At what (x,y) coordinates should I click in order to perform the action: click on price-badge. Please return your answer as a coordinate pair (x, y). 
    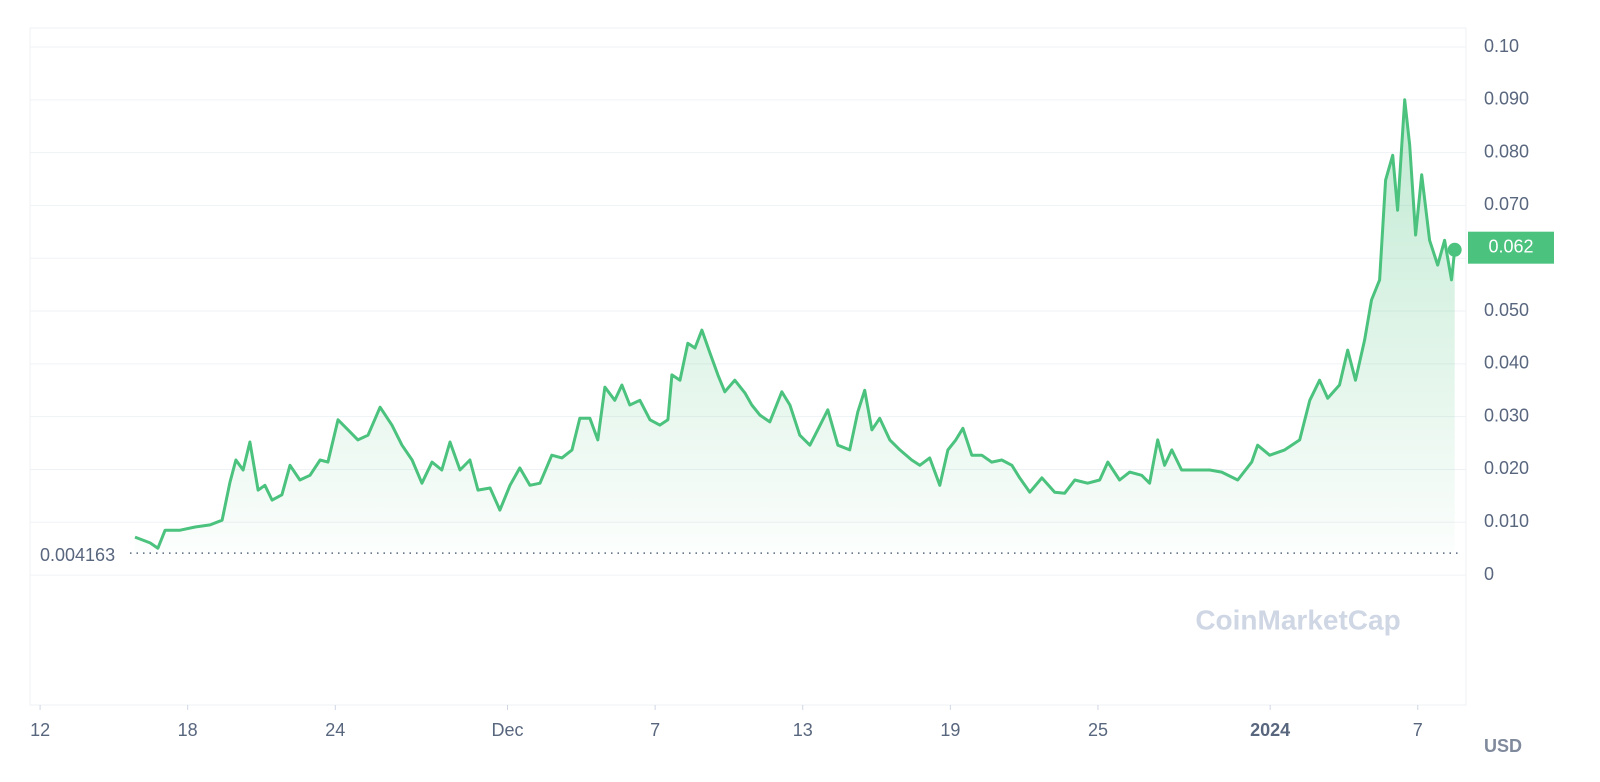
    Looking at the image, I should click on (1511, 247).